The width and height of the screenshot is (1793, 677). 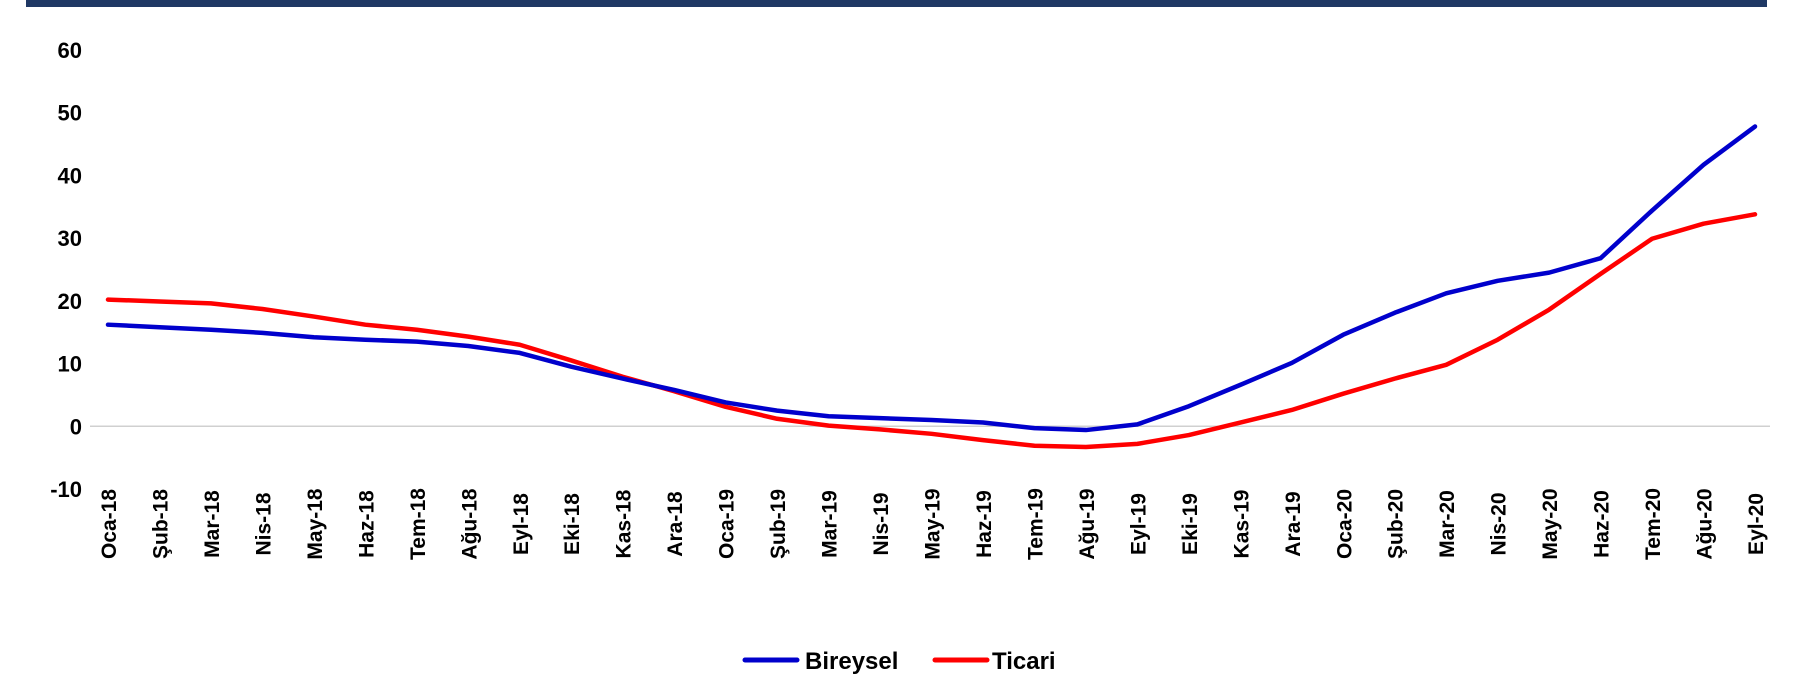 I want to click on x-tick-label: Şub-18, so click(x=160, y=524).